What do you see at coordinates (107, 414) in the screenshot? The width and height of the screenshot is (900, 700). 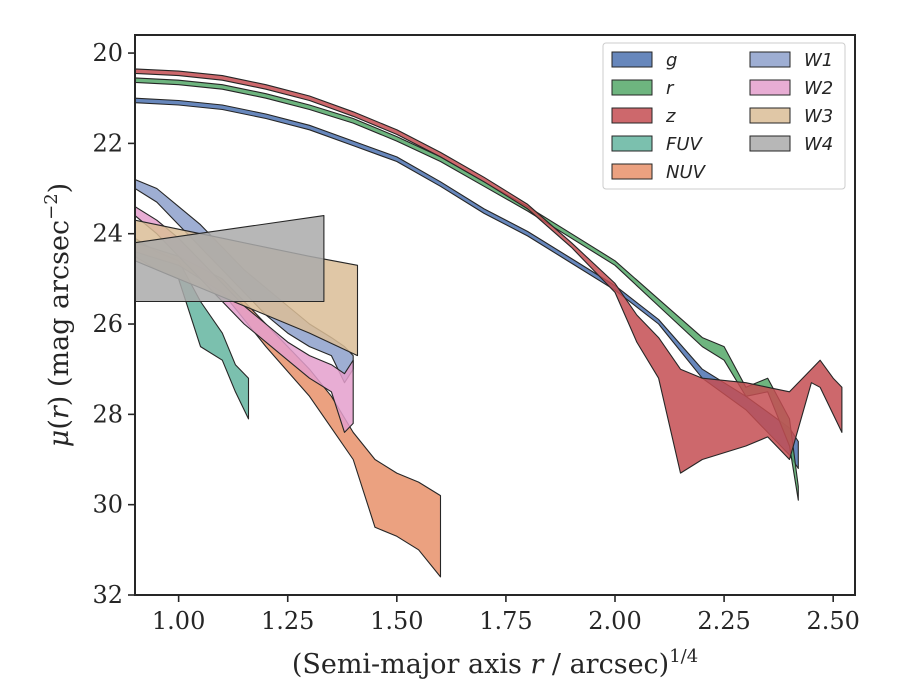 I see `y-tick-label: 28` at bounding box center [107, 414].